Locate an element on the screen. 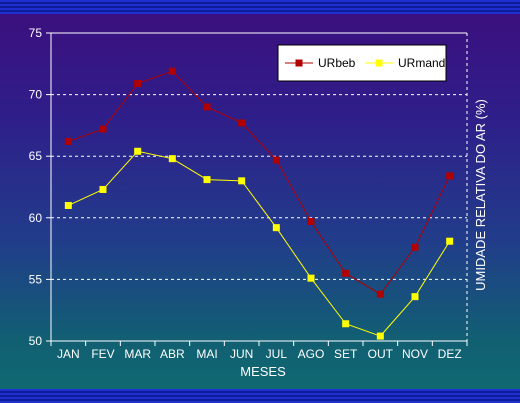  y-tick-label: 50 is located at coordinates (36, 341).